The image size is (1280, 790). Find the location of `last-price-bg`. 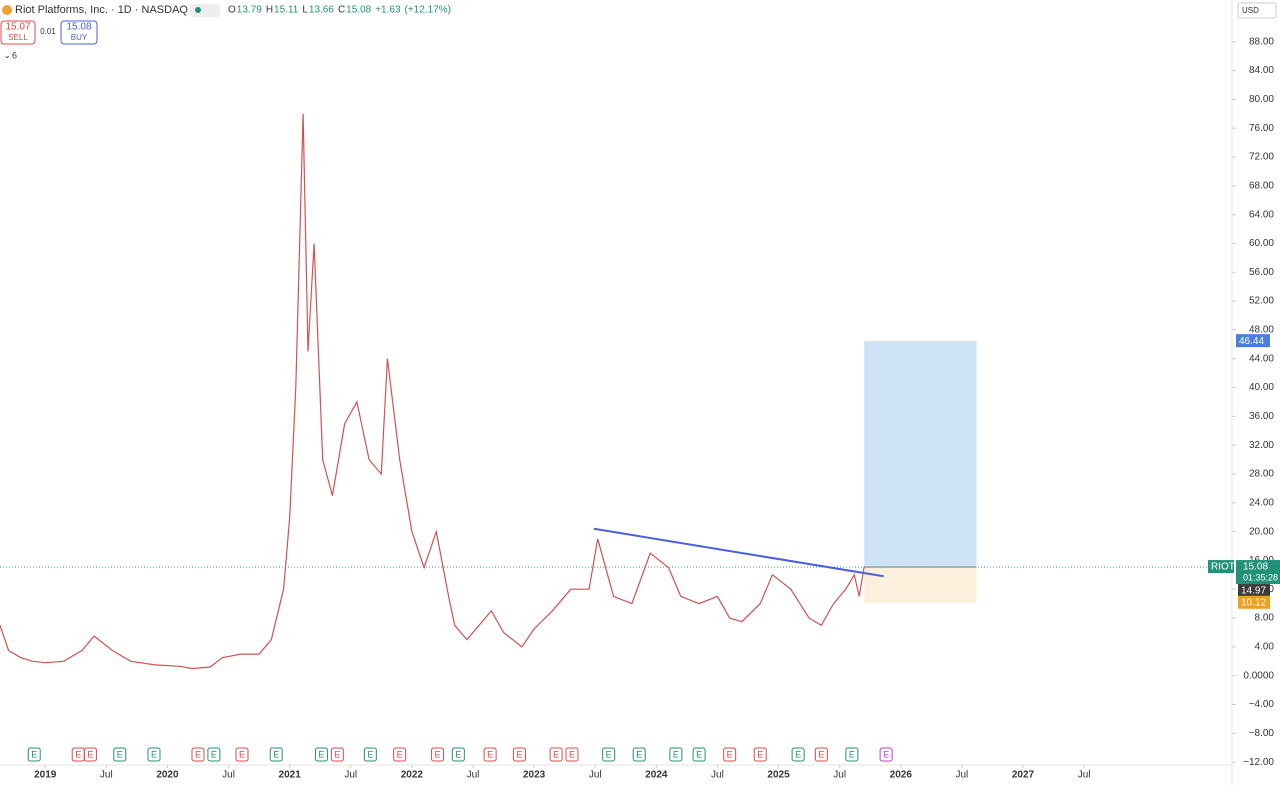

last-price-bg is located at coordinates (1258, 572).